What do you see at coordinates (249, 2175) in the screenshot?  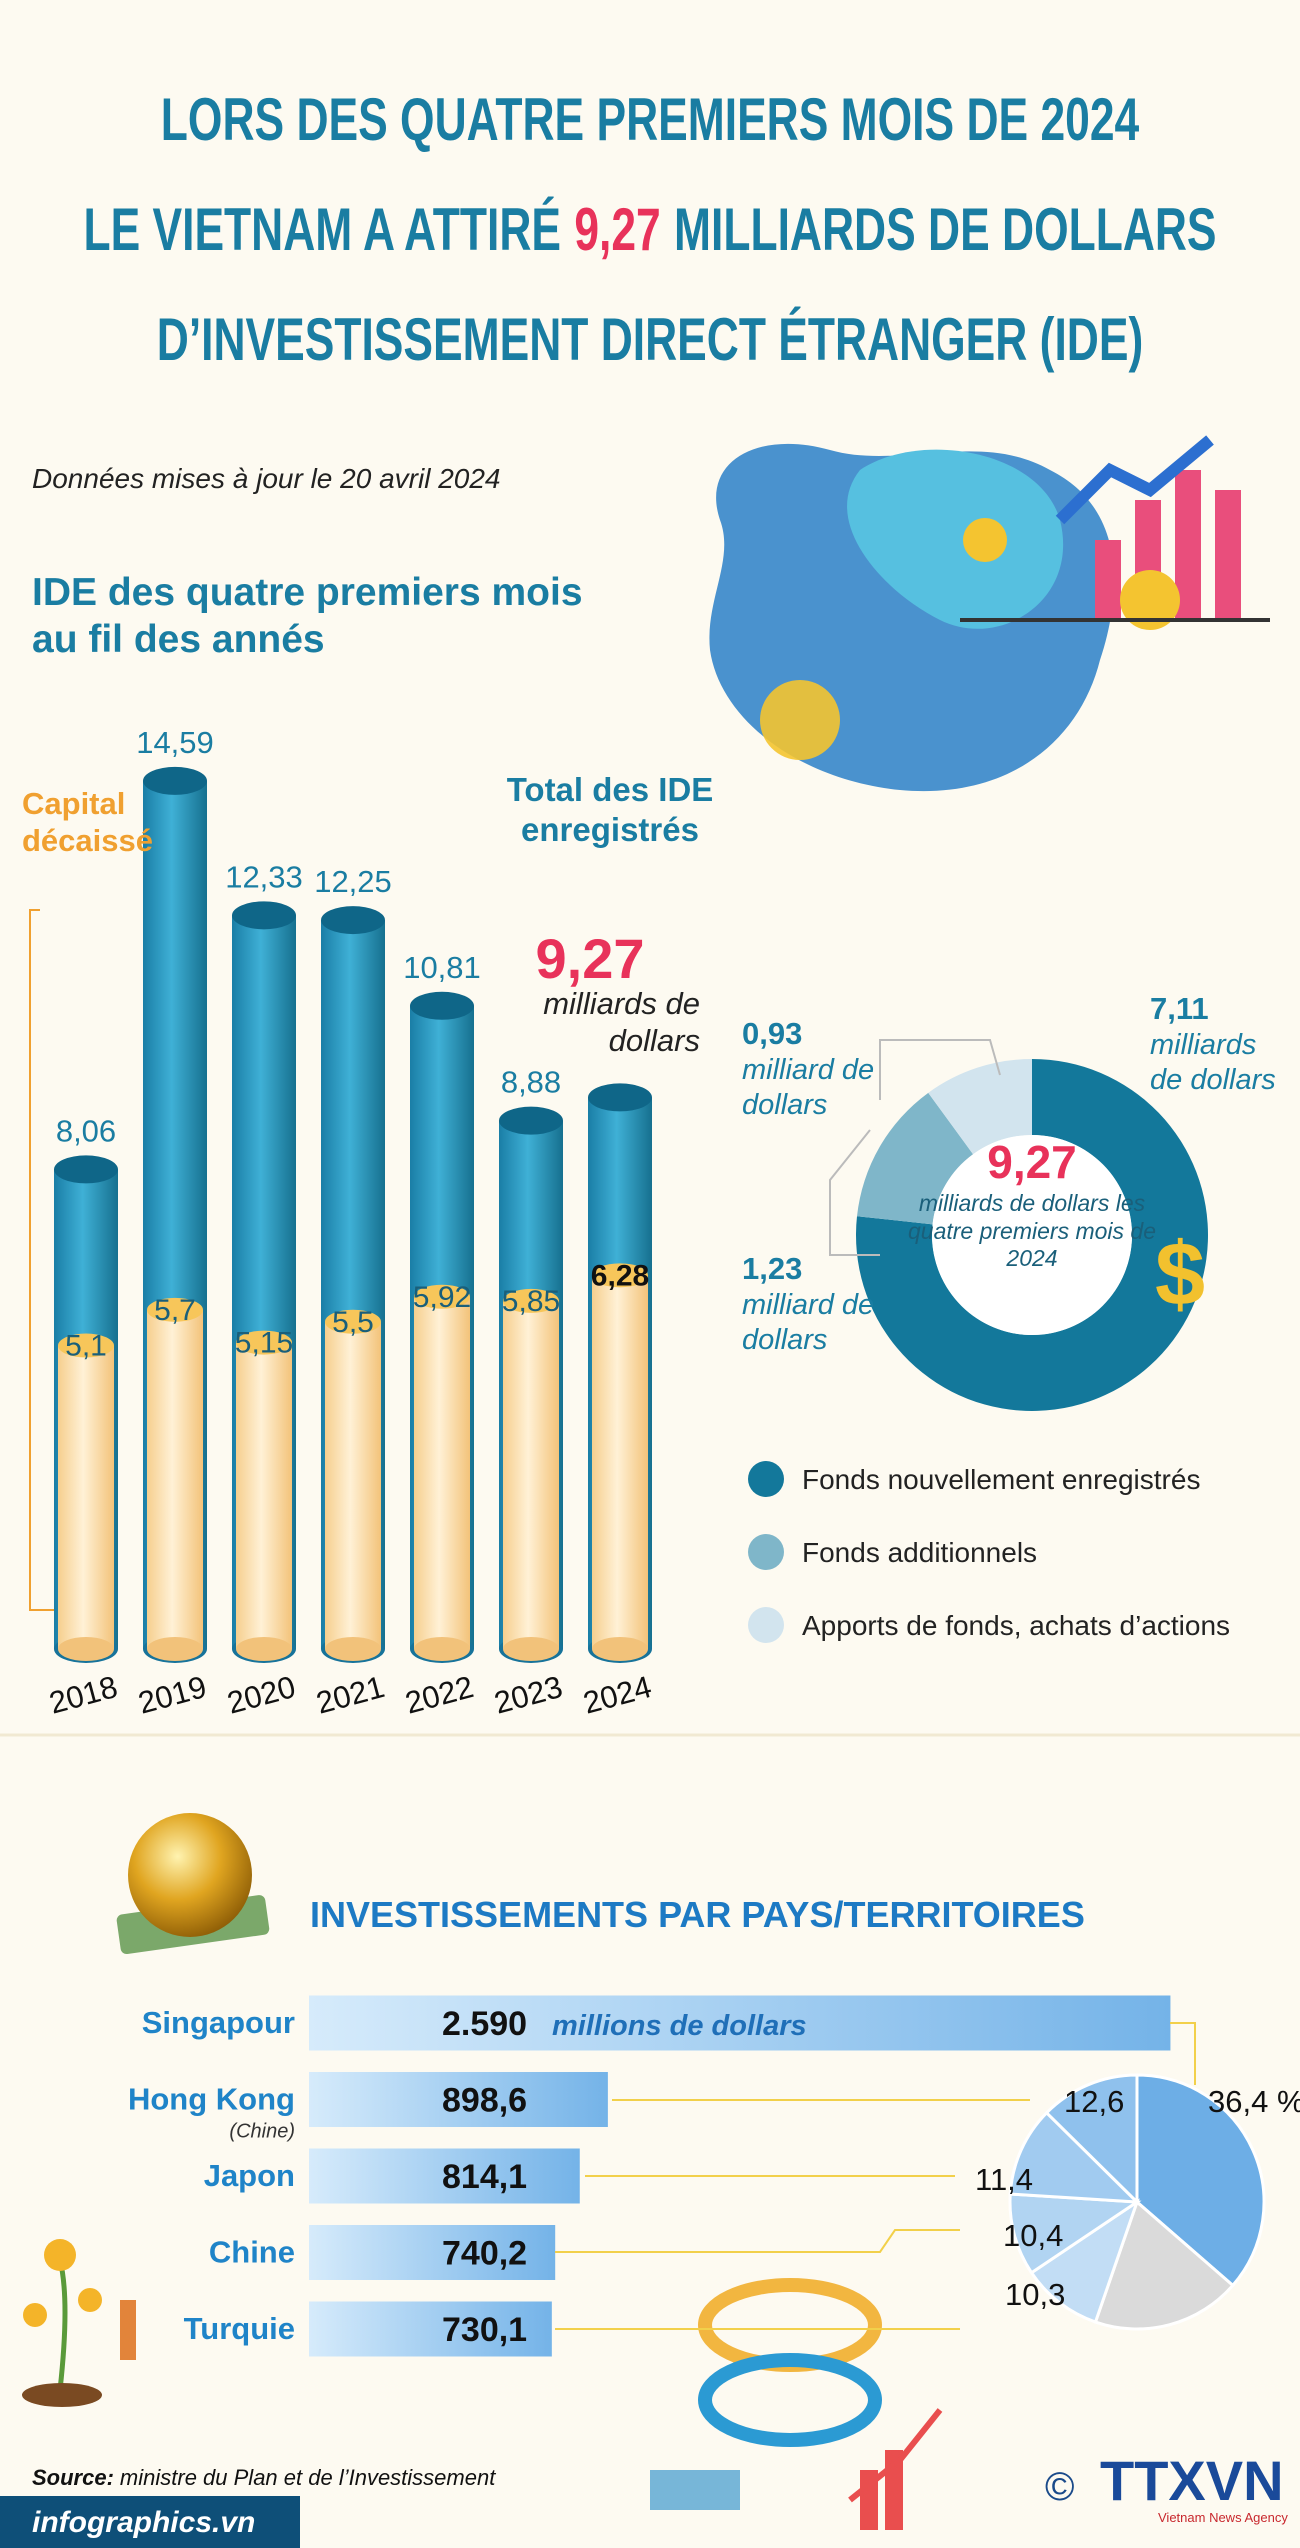 I see `category-label: Japon` at bounding box center [249, 2175].